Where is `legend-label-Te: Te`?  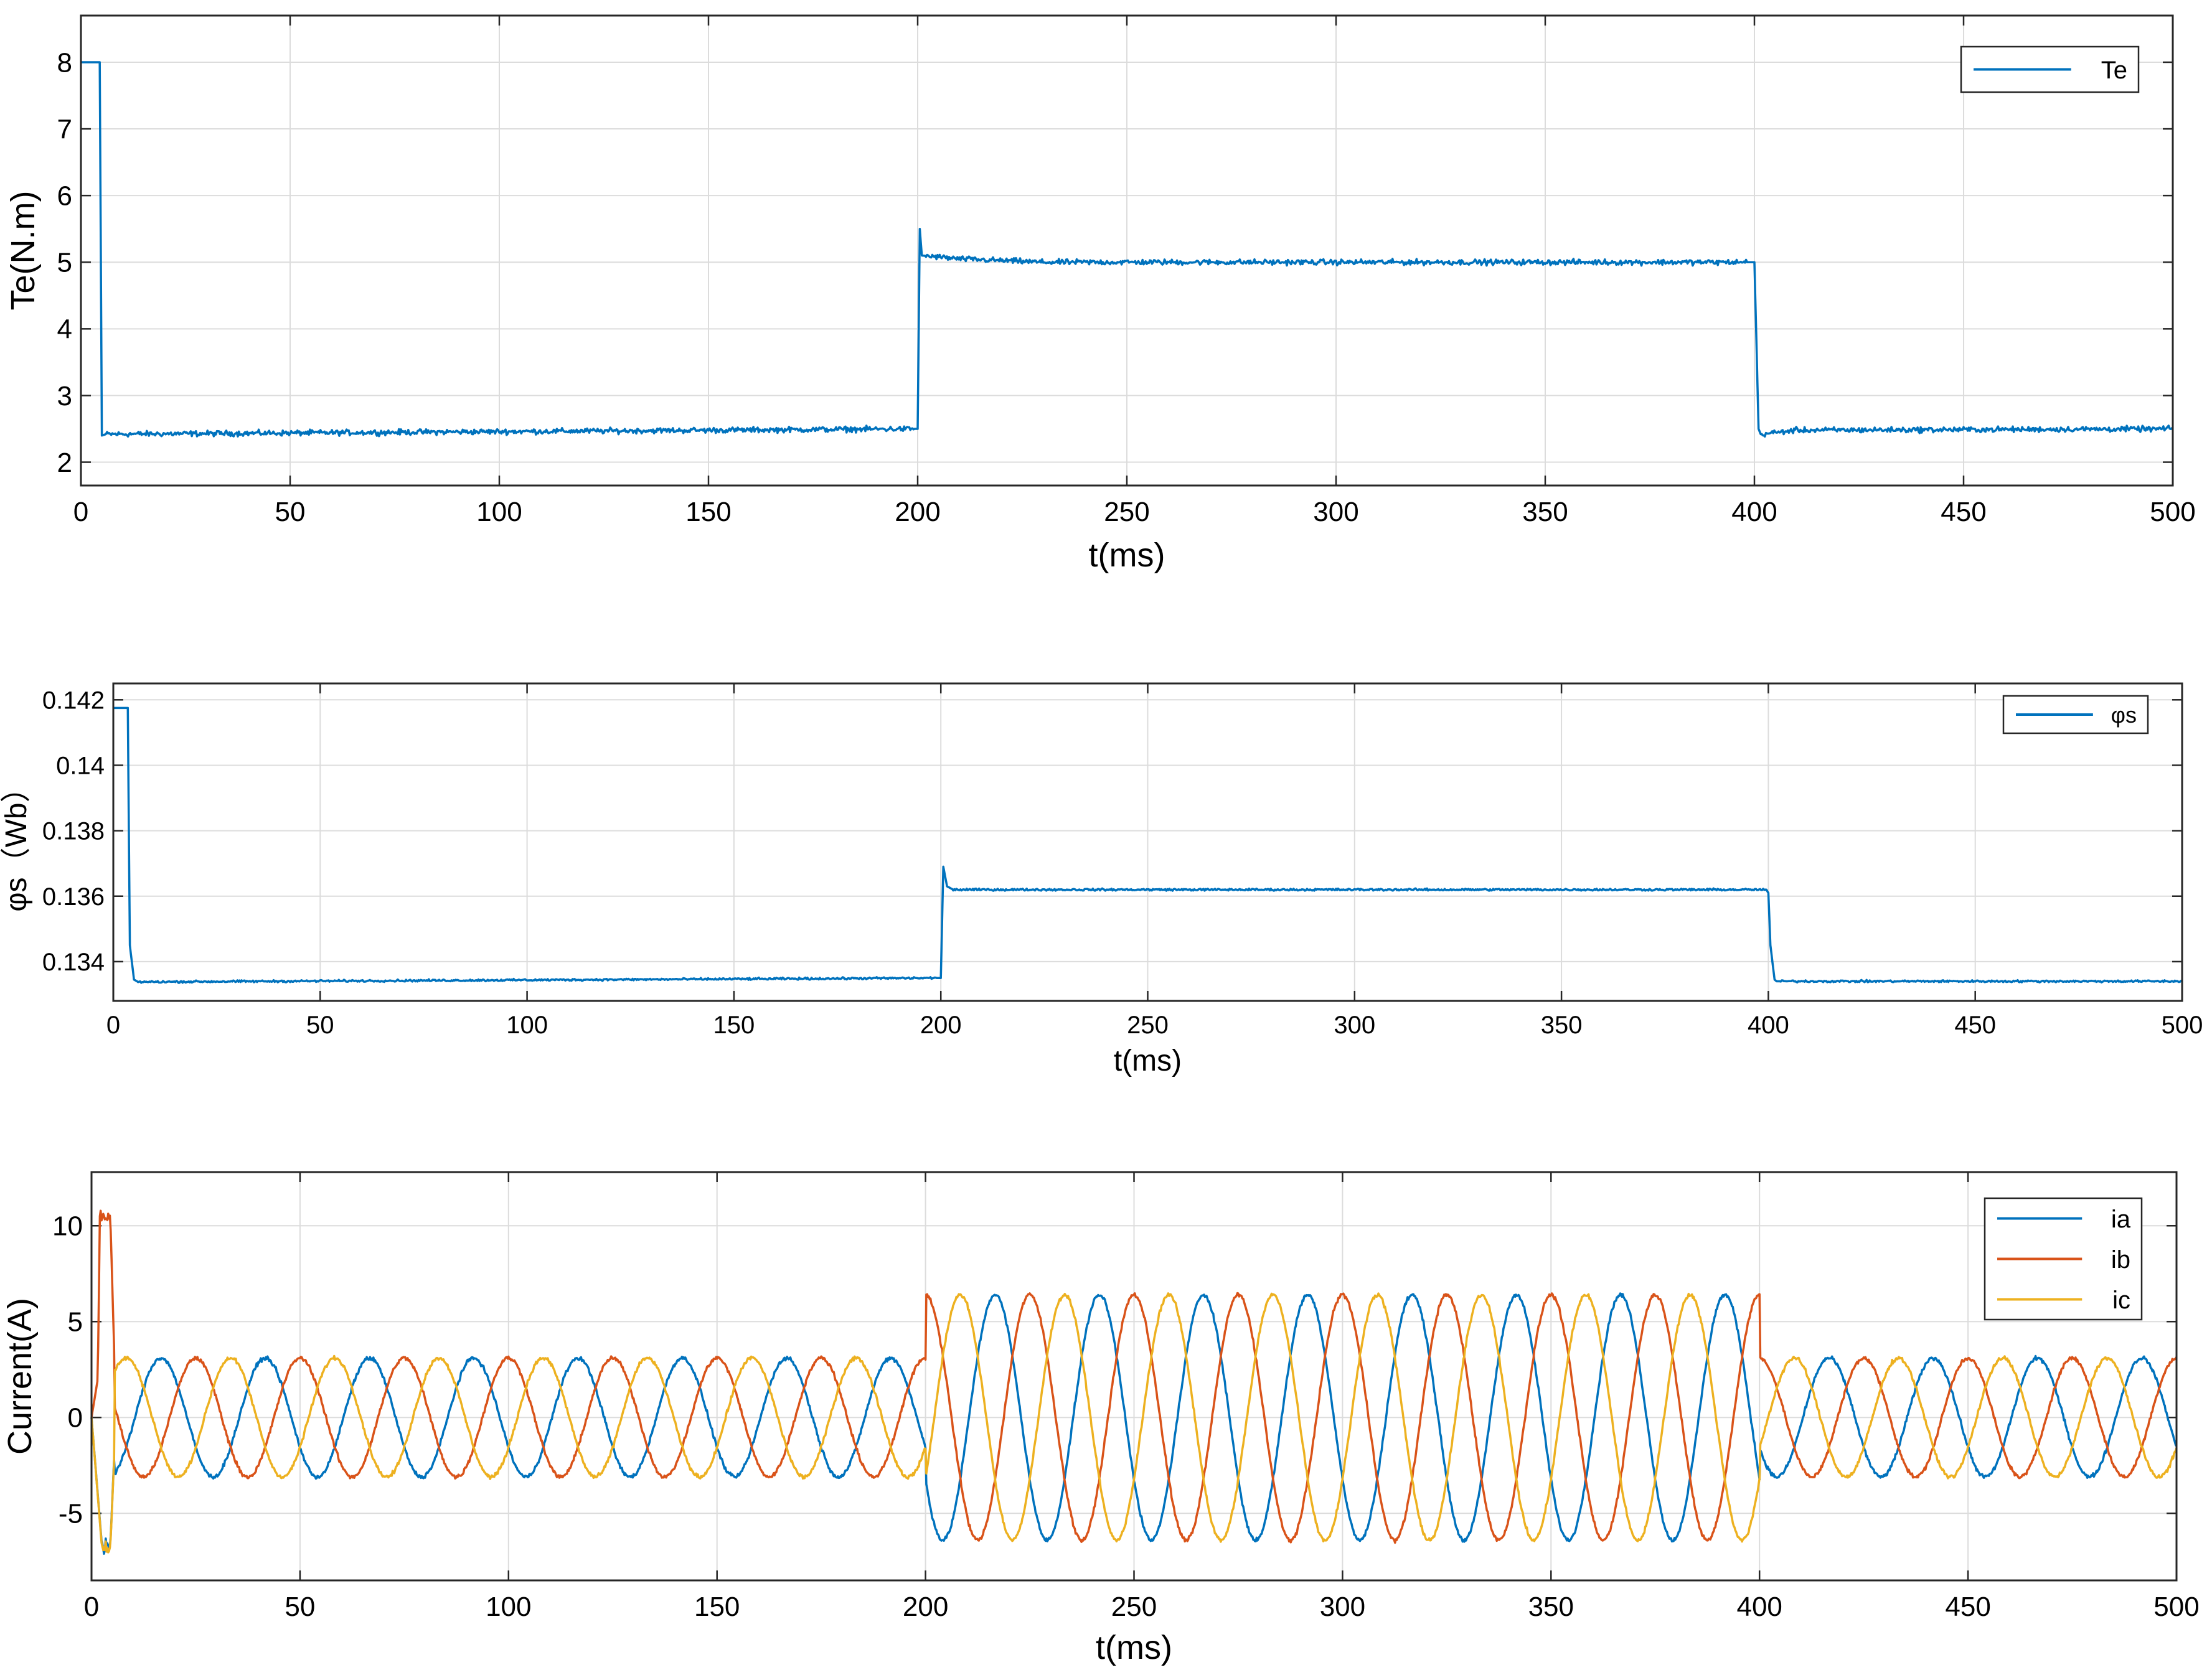 legend-label-Te: Te is located at coordinates (2114, 70).